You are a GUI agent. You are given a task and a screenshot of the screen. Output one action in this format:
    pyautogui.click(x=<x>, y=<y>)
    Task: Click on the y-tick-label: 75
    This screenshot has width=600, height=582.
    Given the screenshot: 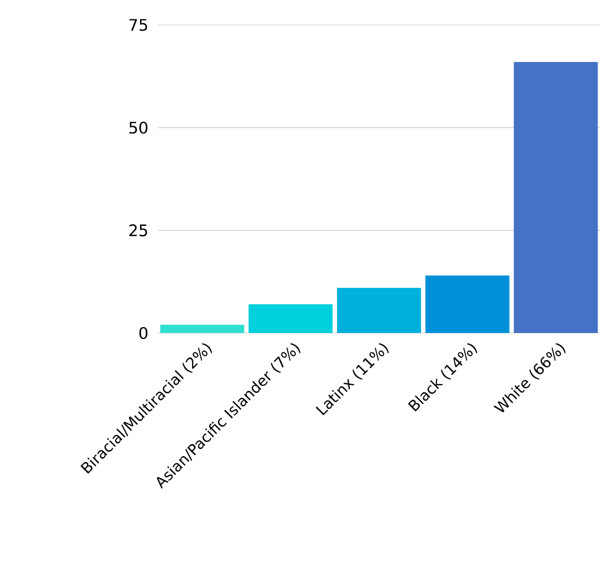 What is the action you would take?
    pyautogui.click(x=139, y=25)
    